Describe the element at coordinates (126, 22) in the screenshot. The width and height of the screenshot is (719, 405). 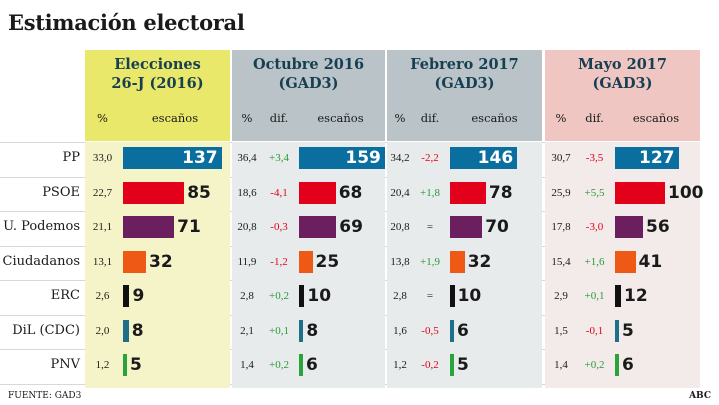
I see `page-title: Estimación electoral` at that location.